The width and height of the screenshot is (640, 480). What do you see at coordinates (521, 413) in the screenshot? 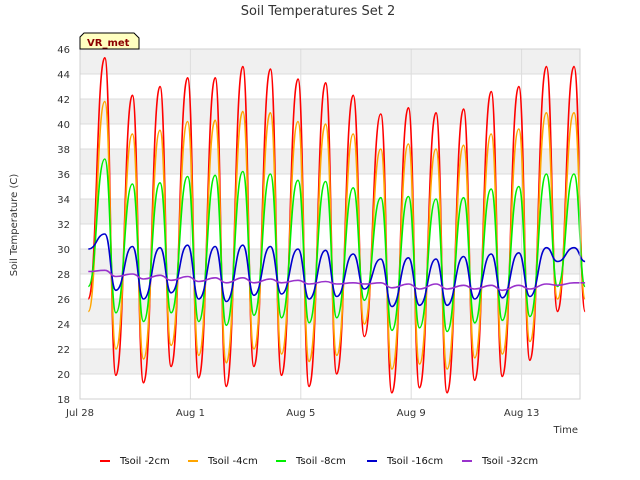
I see `x-tick-label: Aug 13` at bounding box center [521, 413].